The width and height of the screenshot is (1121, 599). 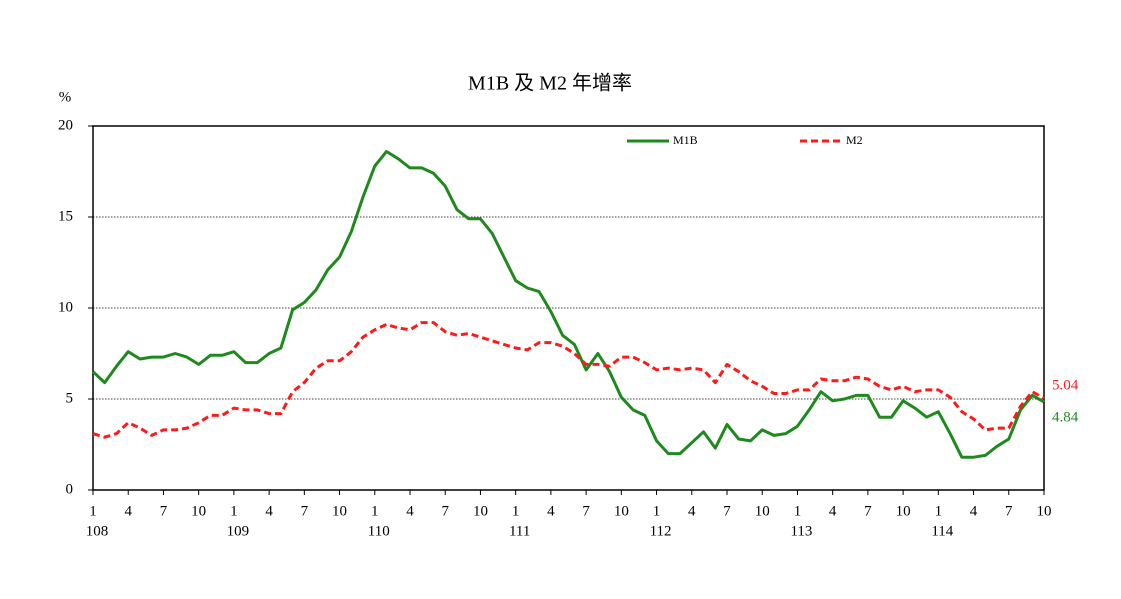 What do you see at coordinates (70, 489) in the screenshot?
I see `y-tick-label: 0` at bounding box center [70, 489].